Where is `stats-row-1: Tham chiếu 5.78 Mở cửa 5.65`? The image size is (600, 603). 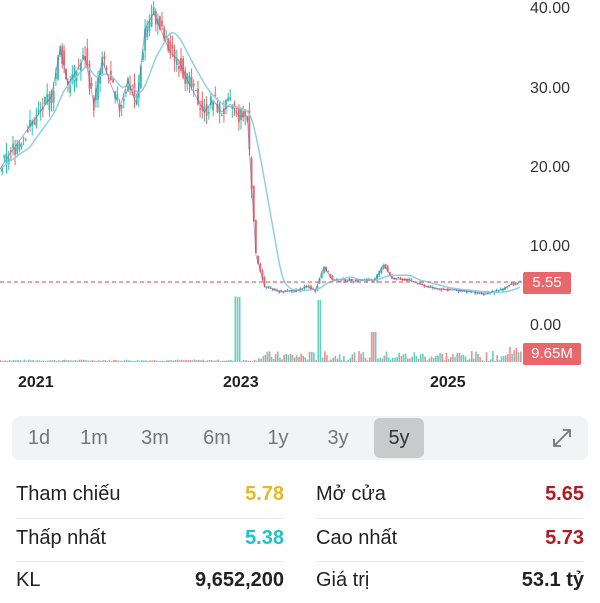 stats-row-1: Tham chiếu 5.78 Mở cửa 5.65 is located at coordinates (300, 496).